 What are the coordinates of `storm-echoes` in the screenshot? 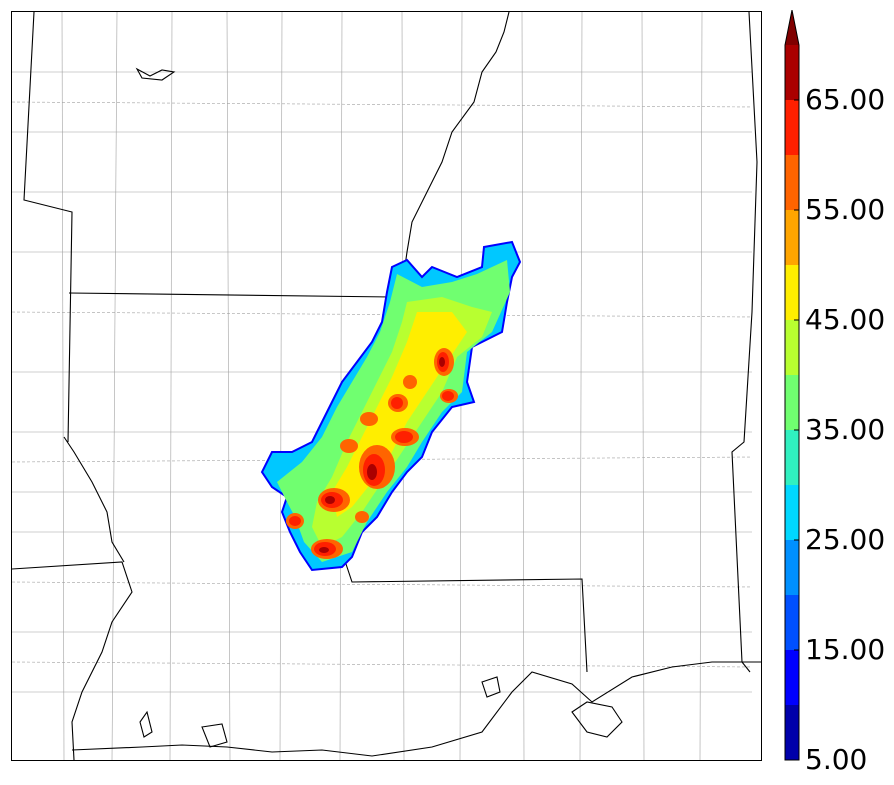 It's located at (391, 406).